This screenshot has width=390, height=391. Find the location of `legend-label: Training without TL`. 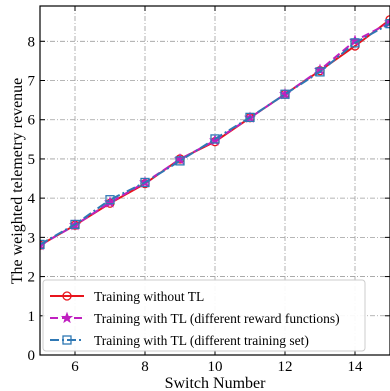

legend-label: Training without TL is located at coordinates (149, 296).